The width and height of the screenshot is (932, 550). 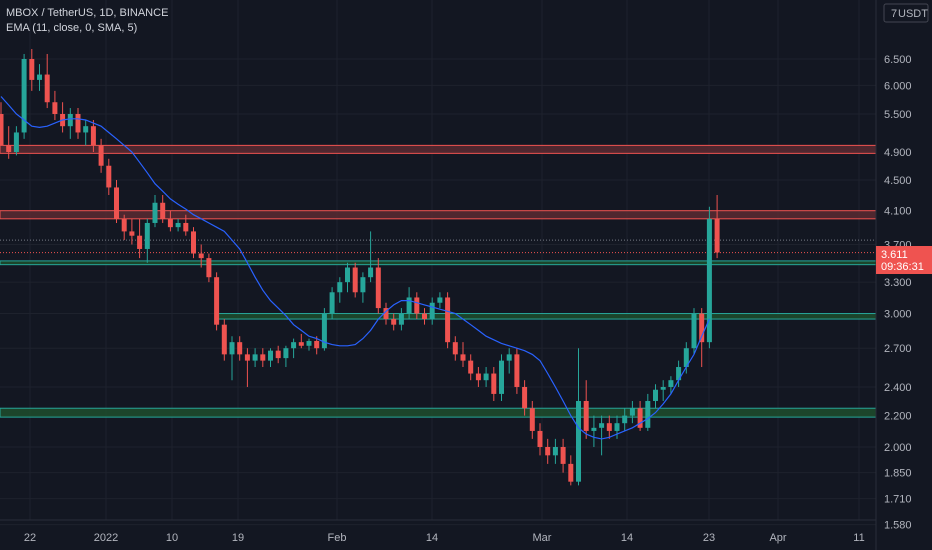 I want to click on currency-badge: 7 USDT, so click(x=906, y=13).